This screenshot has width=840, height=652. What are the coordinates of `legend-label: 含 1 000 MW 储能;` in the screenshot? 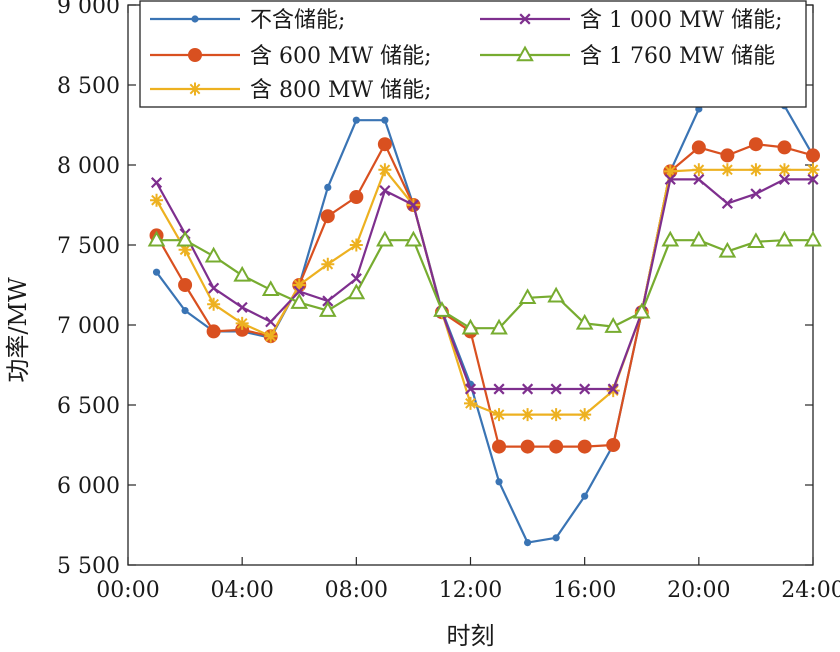 It's located at (681, 20).